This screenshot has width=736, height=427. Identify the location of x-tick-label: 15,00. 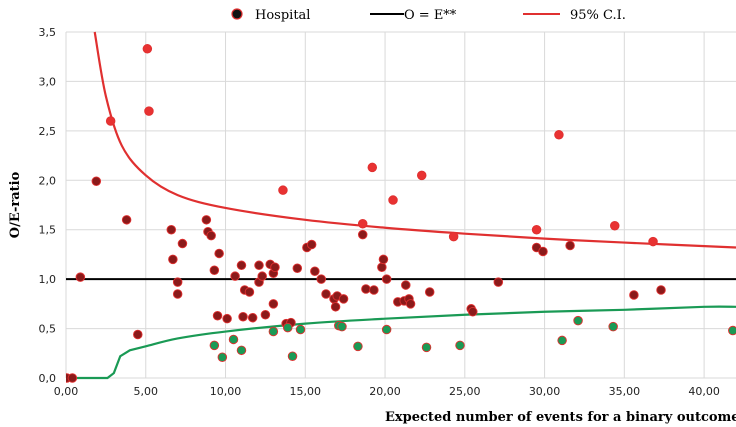
(306, 391).